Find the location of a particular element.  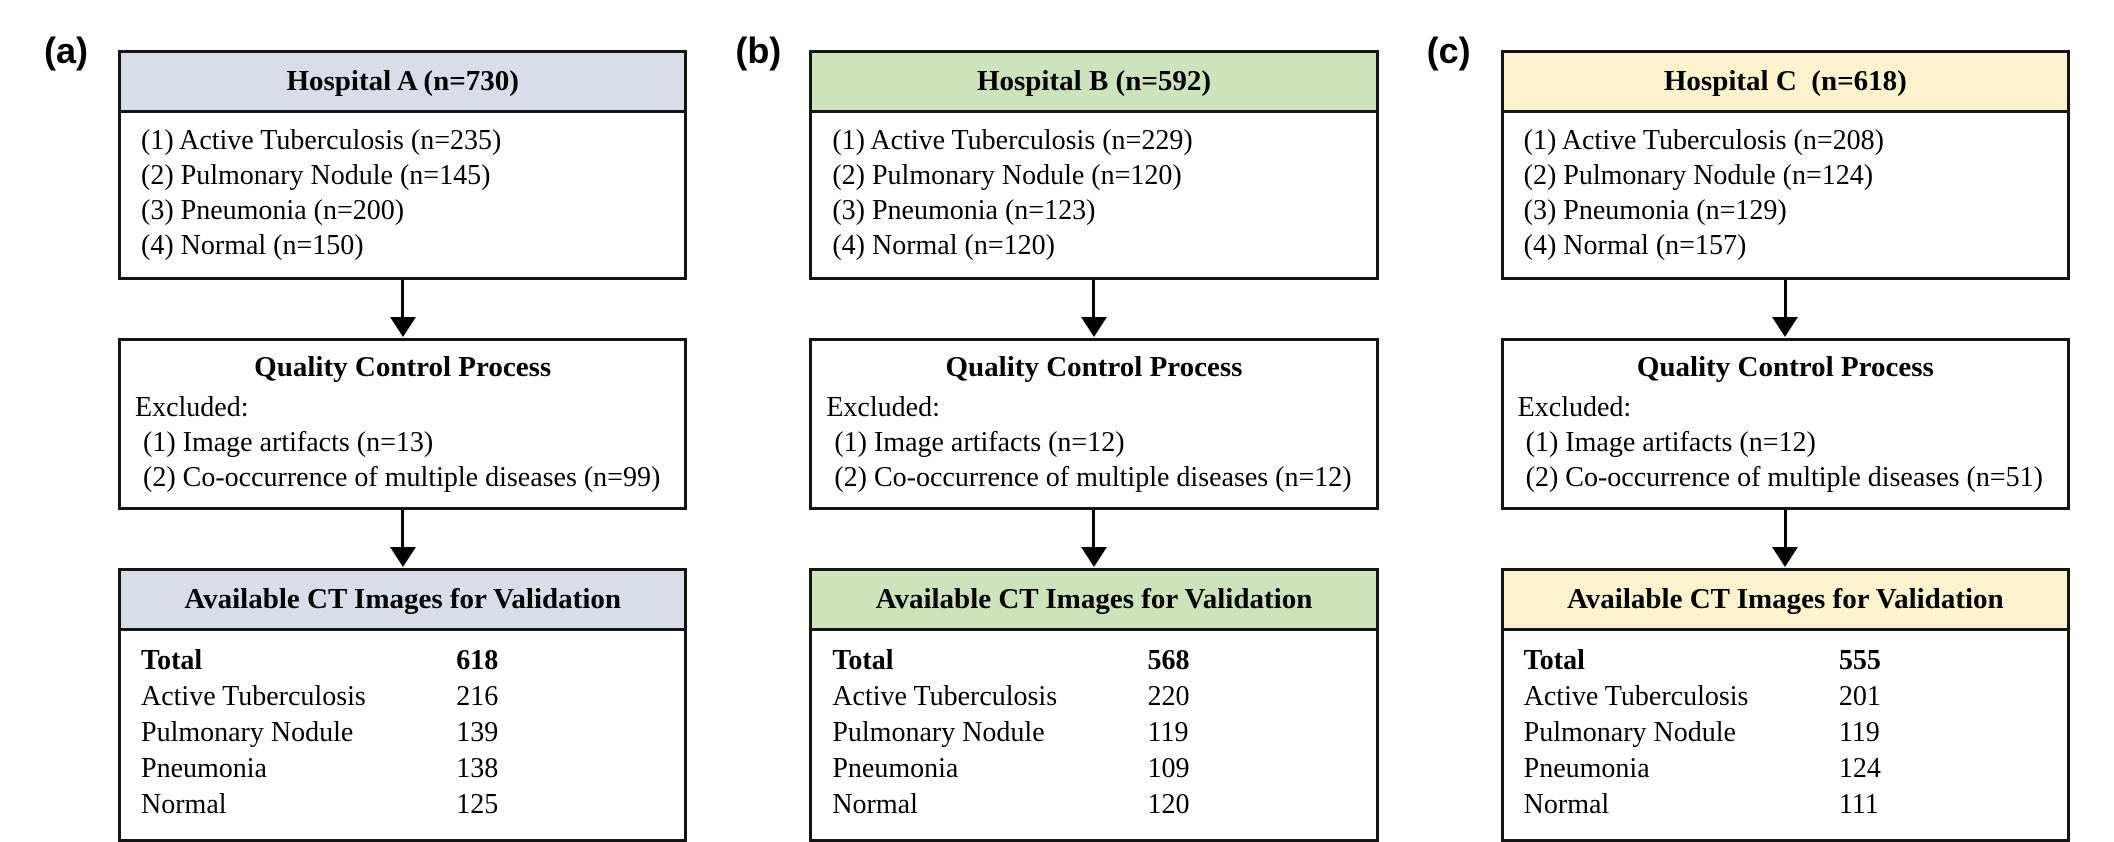

hospital-b-title: Hospital B (n=592) is located at coordinates (1094, 83).